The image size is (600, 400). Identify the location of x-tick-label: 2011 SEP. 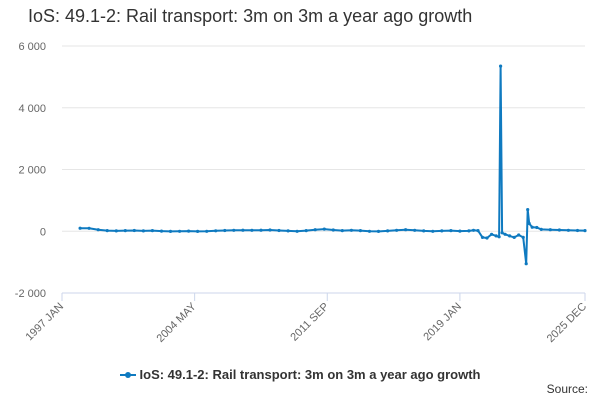
(309, 322).